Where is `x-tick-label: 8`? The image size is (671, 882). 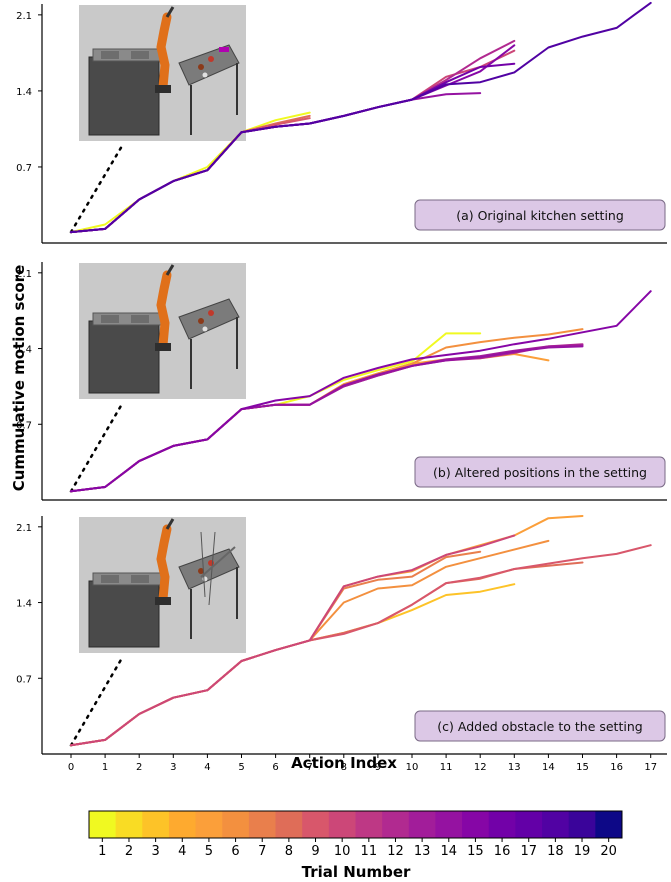
x-tick-label: 8 is located at coordinates (344, 767).